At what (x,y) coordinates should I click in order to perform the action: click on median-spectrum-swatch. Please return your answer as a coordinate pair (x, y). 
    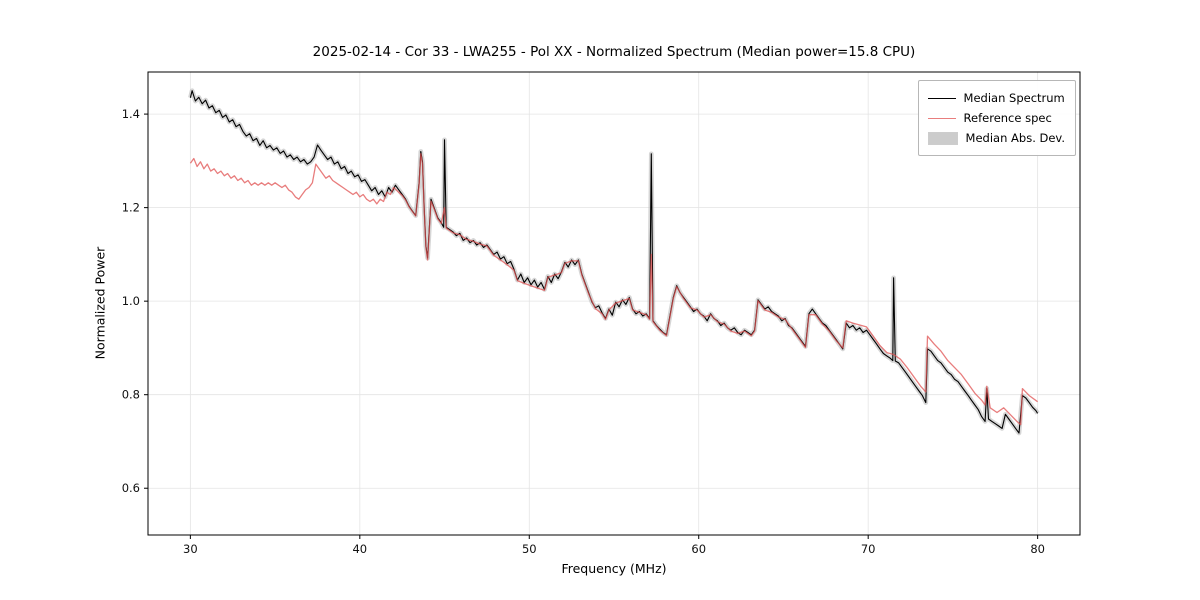
    Looking at the image, I should click on (941, 98).